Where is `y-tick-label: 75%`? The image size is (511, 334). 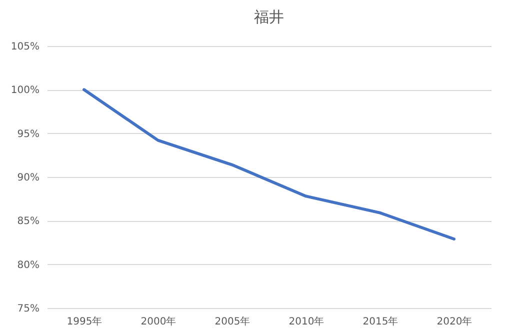 y-tick-label: 75% is located at coordinates (28, 309).